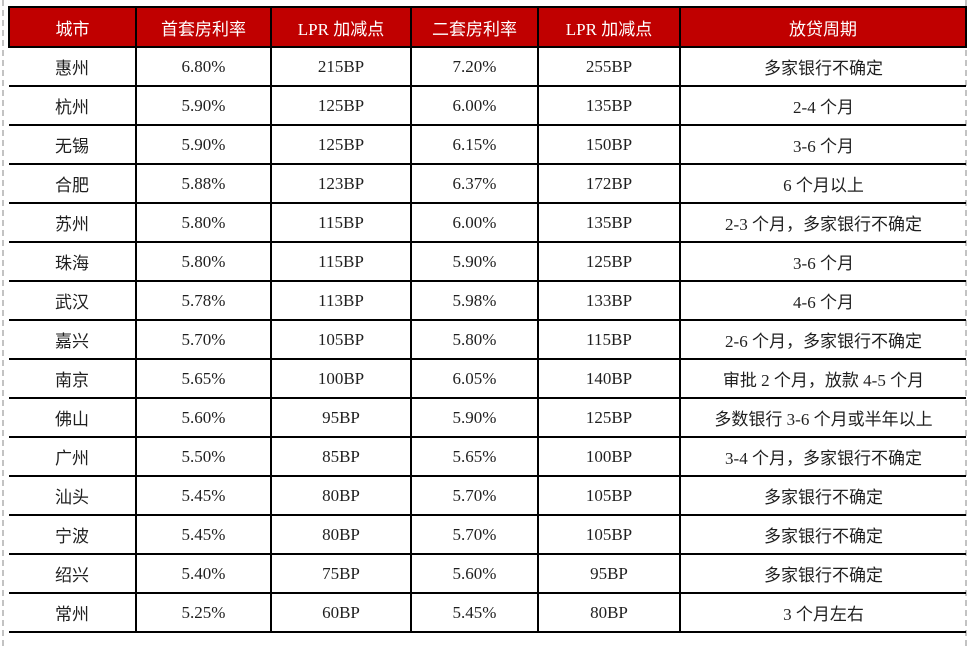 Image resolution: width=972 pixels, height=646 pixels. I want to click on table-row: 绍兴 5.40% 75BP 5.60% 95BP 多家银行不确定, so click(487, 573).